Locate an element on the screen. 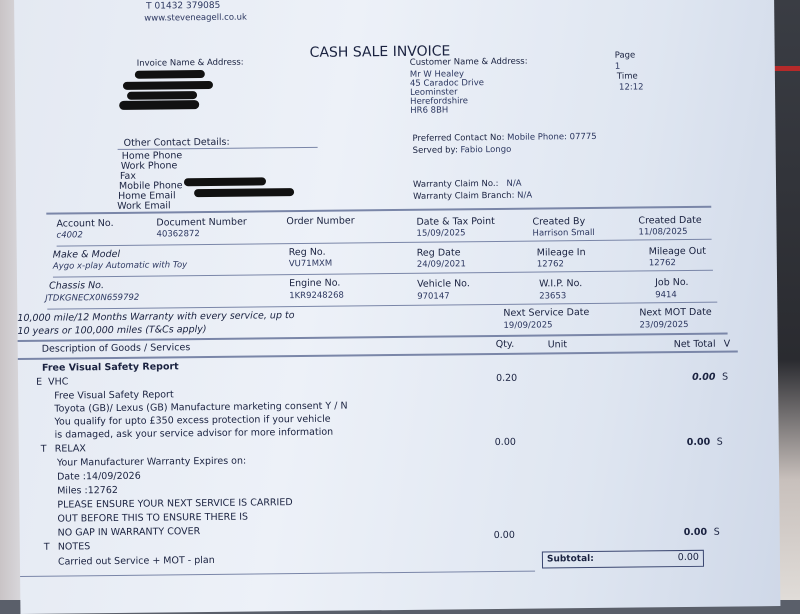 The image size is (800, 614). served-by-label: Served by: is located at coordinates (435, 150).